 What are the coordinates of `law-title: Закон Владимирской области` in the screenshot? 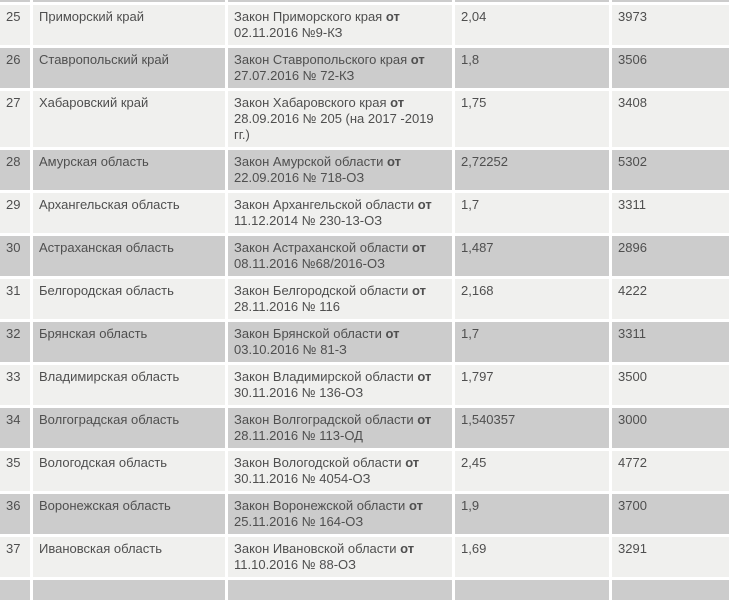 It's located at (324, 376).